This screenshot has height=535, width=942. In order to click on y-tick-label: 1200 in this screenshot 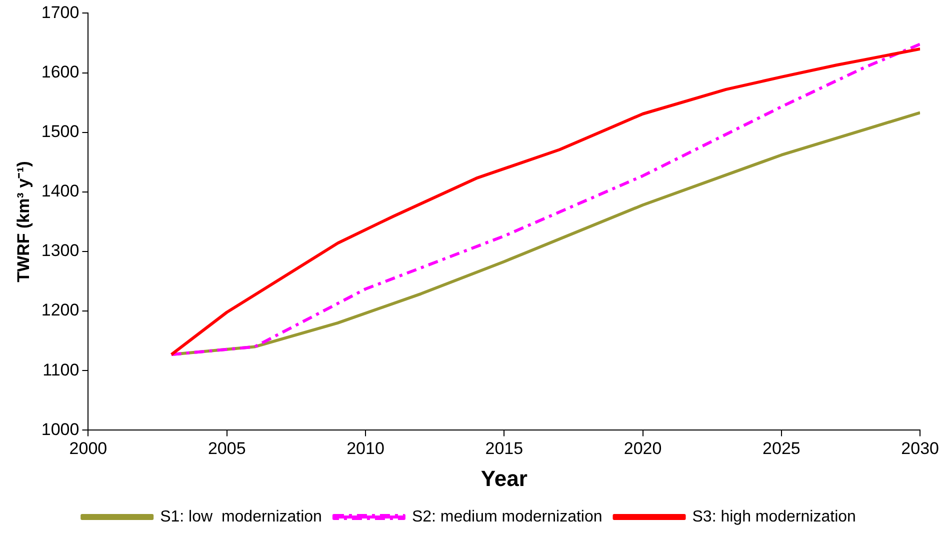, I will do `click(60, 310)`.